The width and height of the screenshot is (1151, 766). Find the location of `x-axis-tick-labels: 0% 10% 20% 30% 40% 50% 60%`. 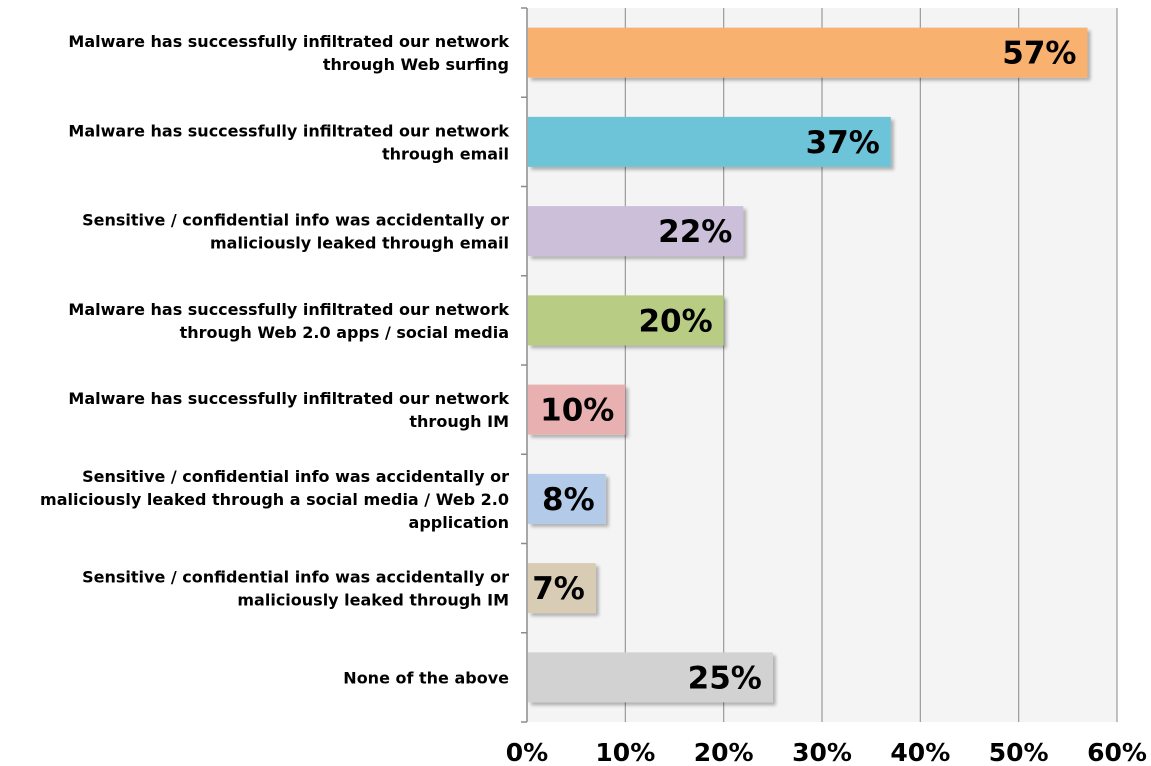

x-axis-tick-labels: 0% 10% 20% 30% 40% 50% 60% is located at coordinates (826, 752).